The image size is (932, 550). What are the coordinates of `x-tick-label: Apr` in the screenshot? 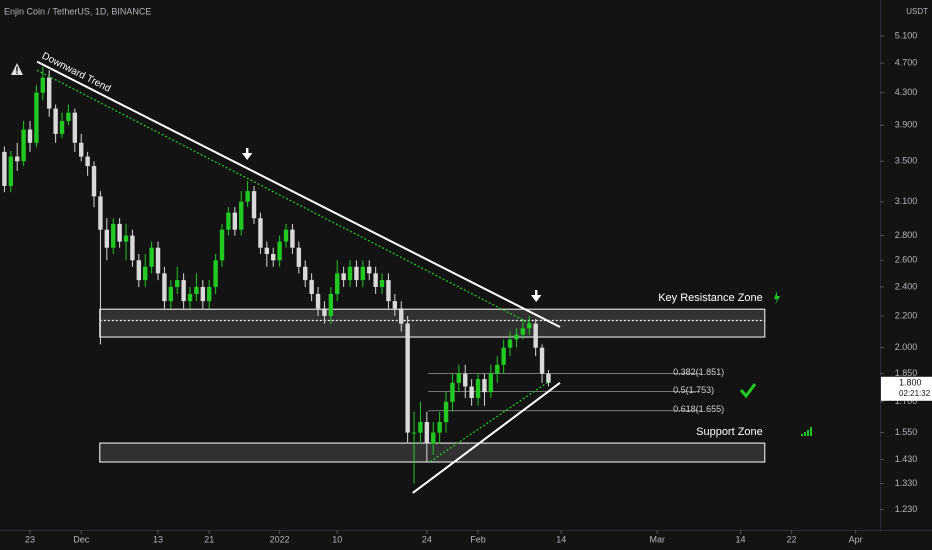 It's located at (856, 539).